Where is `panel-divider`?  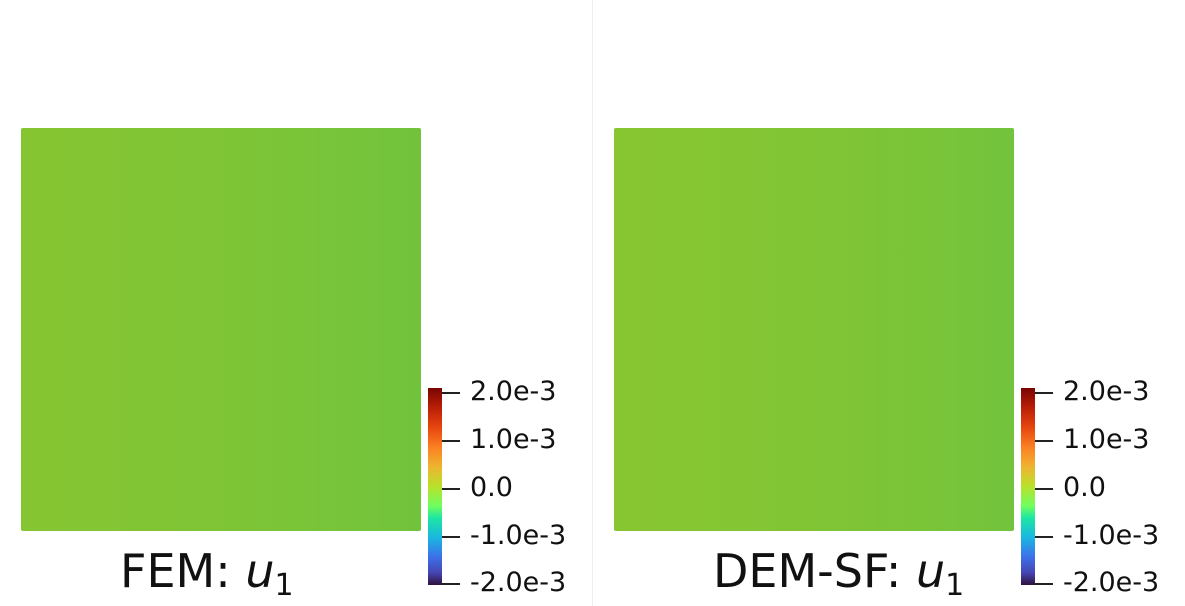
panel-divider is located at coordinates (592, 303).